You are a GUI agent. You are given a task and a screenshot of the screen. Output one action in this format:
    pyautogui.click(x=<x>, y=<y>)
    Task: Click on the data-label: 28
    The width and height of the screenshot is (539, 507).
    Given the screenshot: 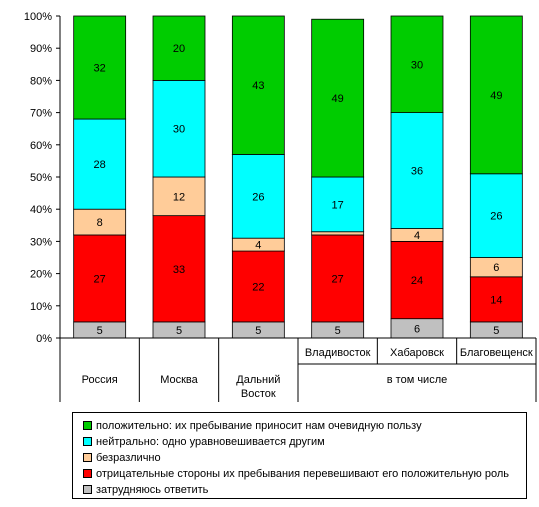 What is the action you would take?
    pyautogui.click(x=100, y=165)
    